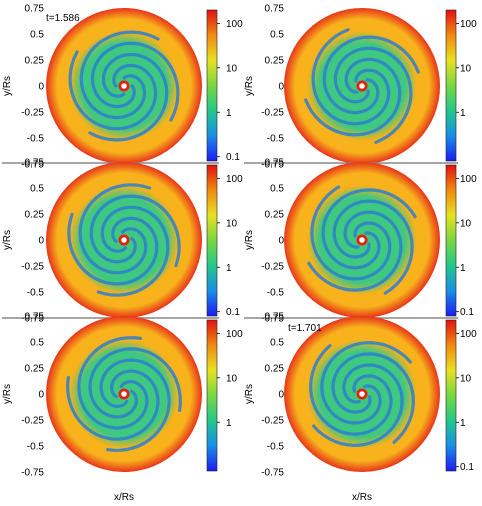  What do you see at coordinates (124, 497) in the screenshot?
I see `x-axis-label-left: x/Rs` at bounding box center [124, 497].